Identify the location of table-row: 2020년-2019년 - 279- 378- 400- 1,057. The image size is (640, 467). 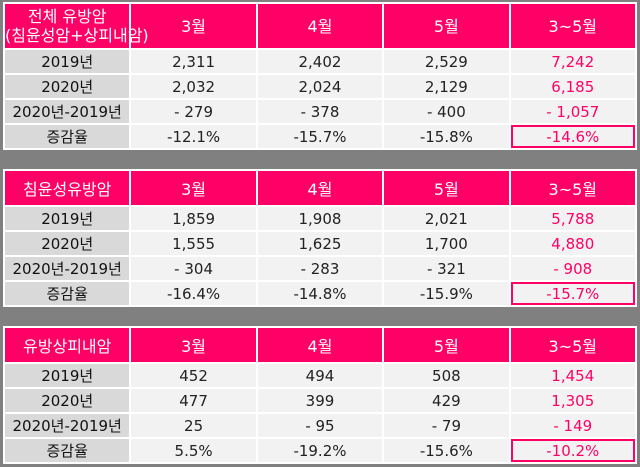
(320, 111).